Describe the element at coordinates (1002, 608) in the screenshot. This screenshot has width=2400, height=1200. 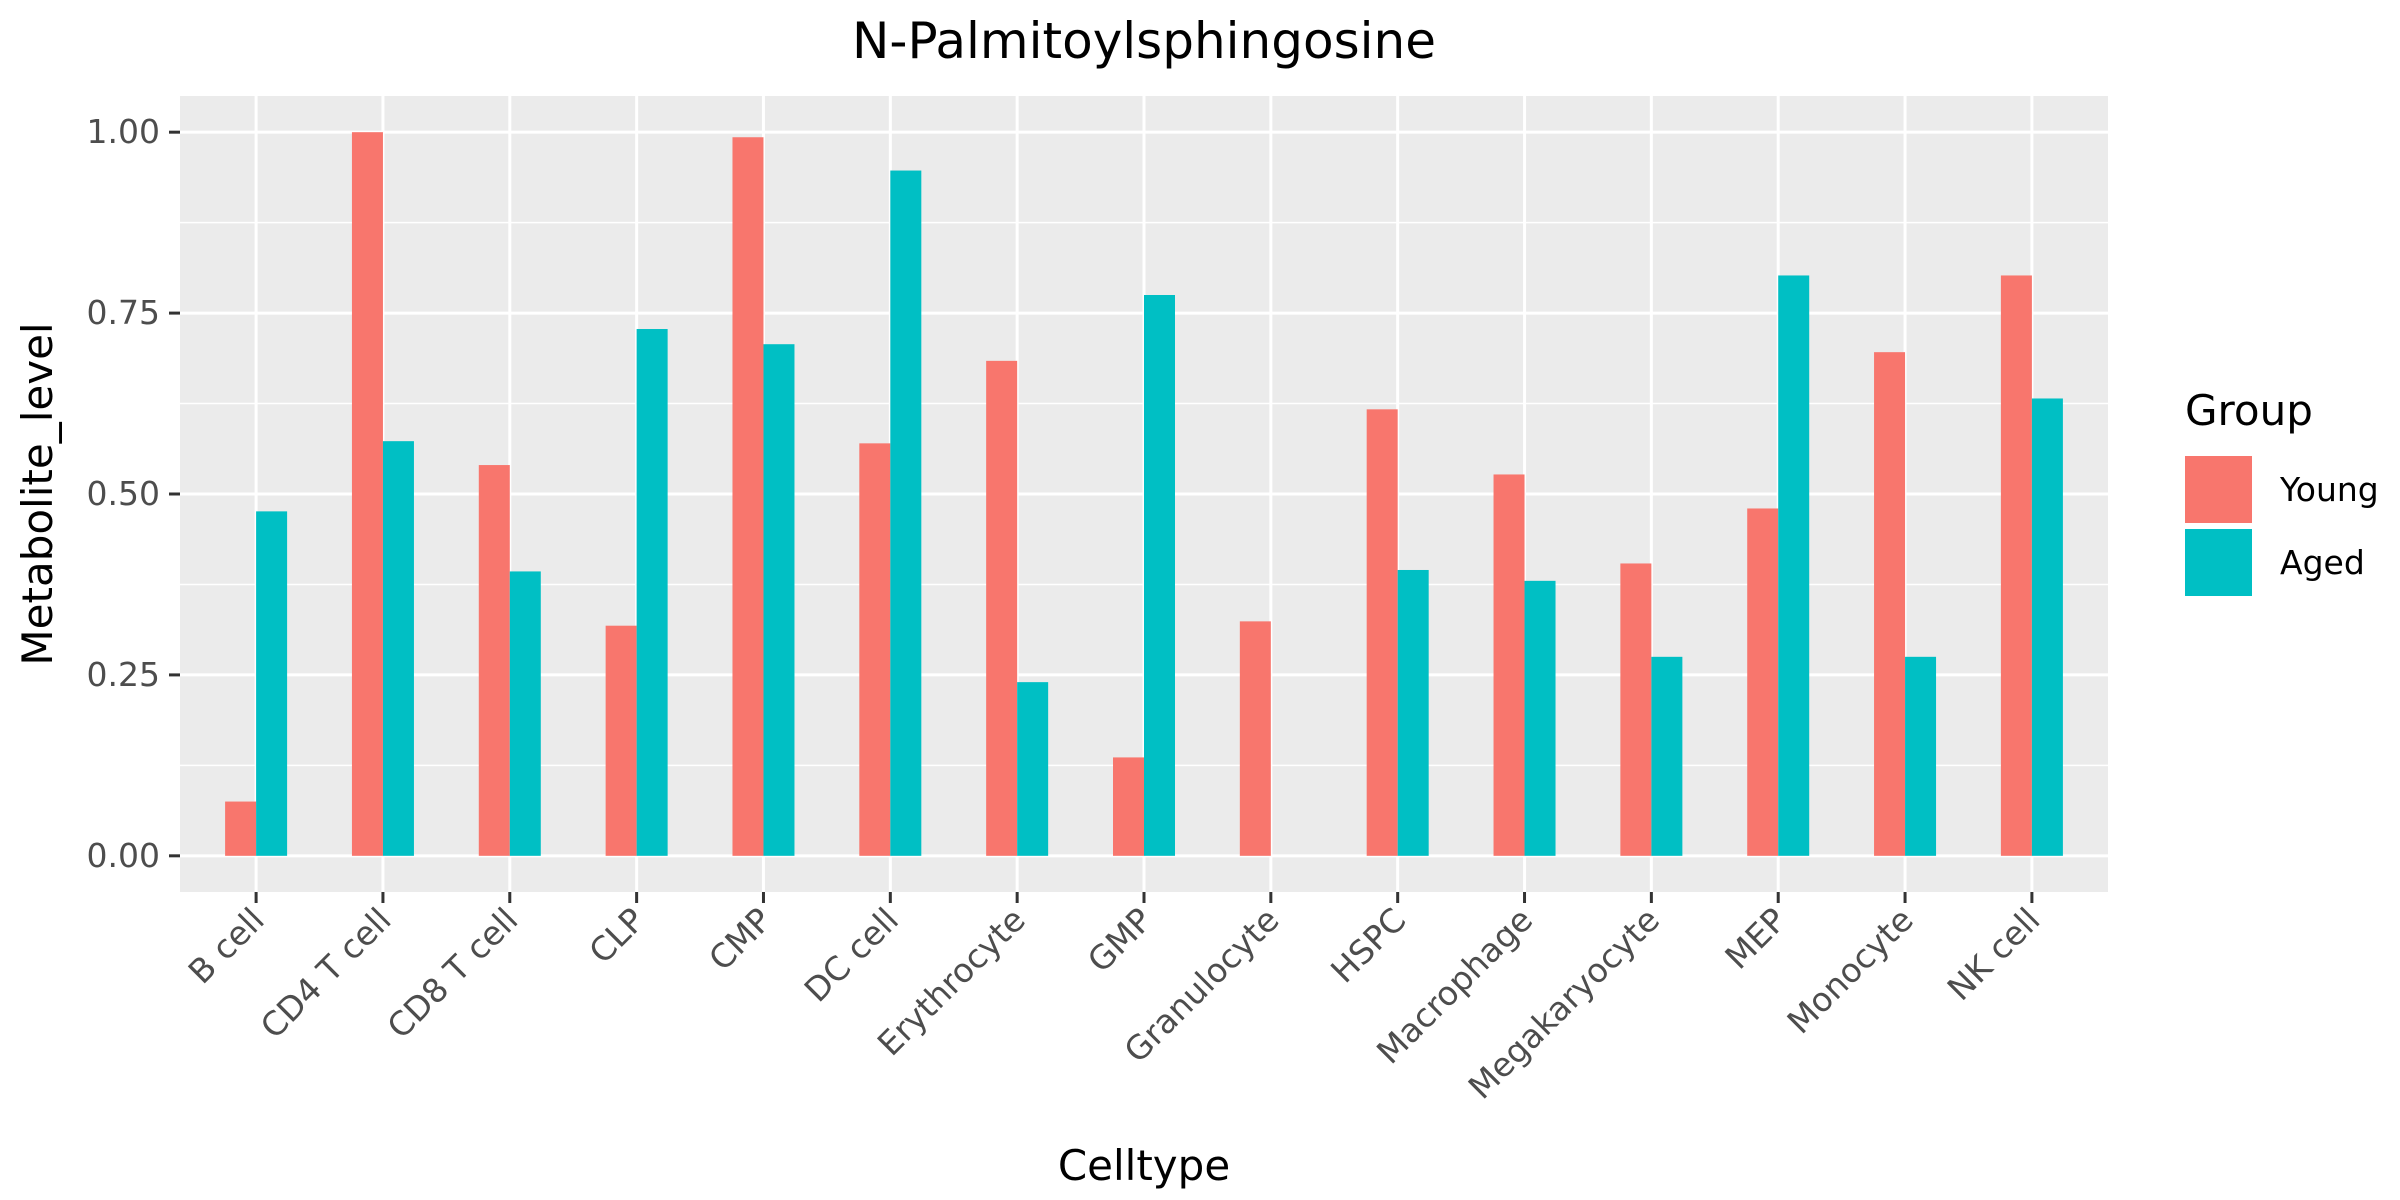
I see `bar-young-erythrocyte` at that location.